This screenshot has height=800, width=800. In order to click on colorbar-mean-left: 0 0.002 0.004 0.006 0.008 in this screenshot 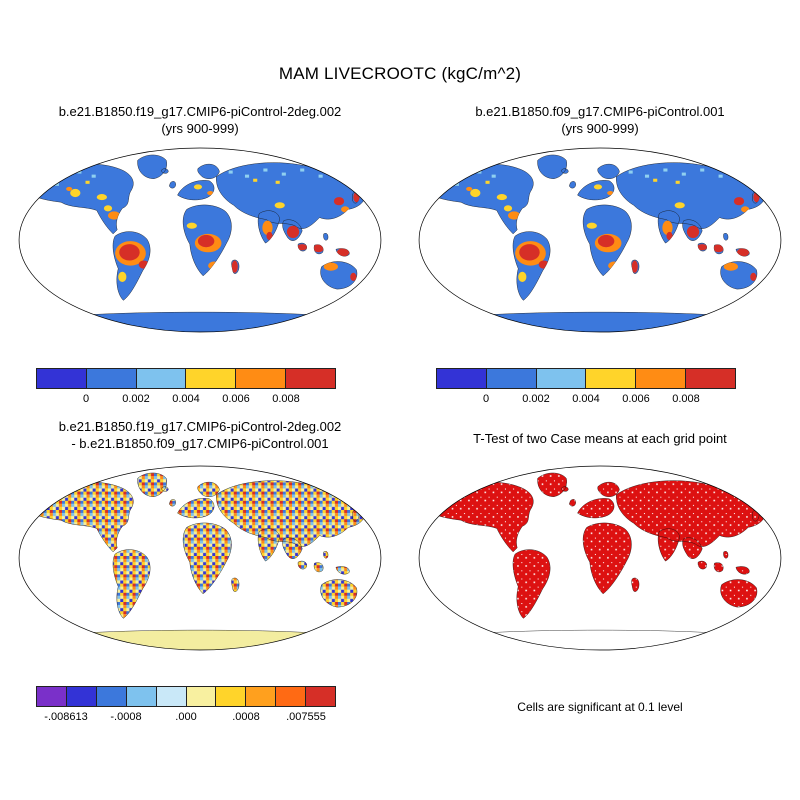, I will do `click(186, 388)`.